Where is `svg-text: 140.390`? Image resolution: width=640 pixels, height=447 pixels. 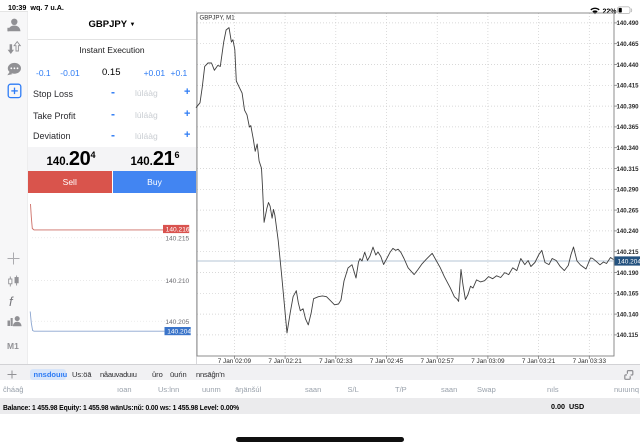
svg-text: 140.390 is located at coordinates (628, 106).